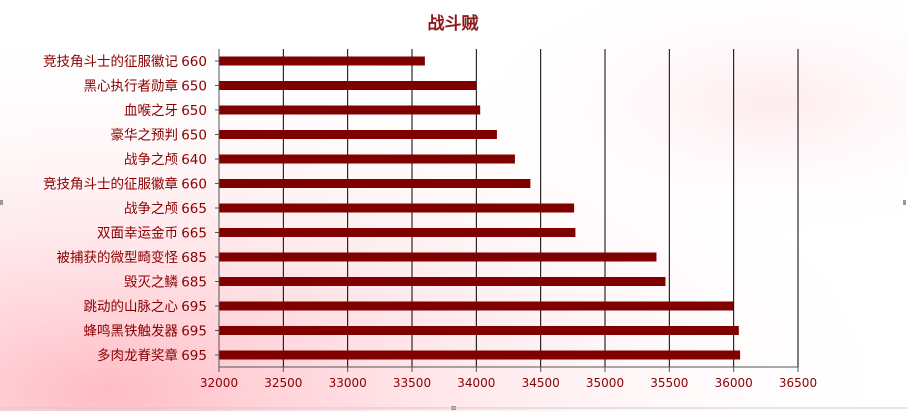 The image size is (907, 415). I want to click on category-label: 蜂鸣黑铁触发器, so click(131, 331).